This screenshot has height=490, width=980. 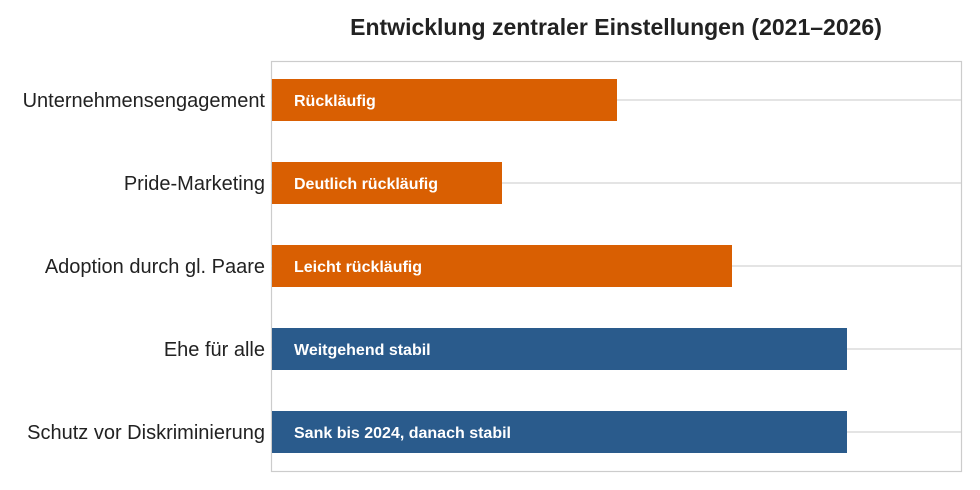 What do you see at coordinates (358, 267) in the screenshot?
I see `bar-label: Leicht rückläufig` at bounding box center [358, 267].